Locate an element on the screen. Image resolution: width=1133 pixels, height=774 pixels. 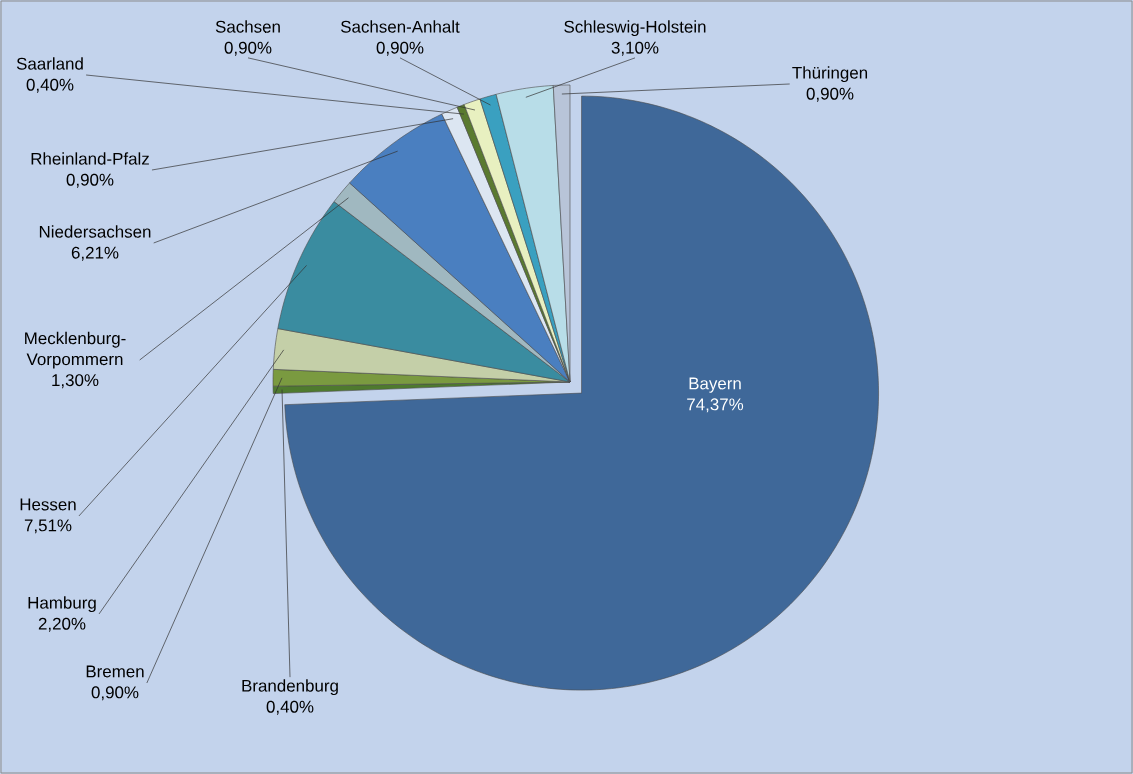
slice-label: Niedersachsen is located at coordinates (95, 231).